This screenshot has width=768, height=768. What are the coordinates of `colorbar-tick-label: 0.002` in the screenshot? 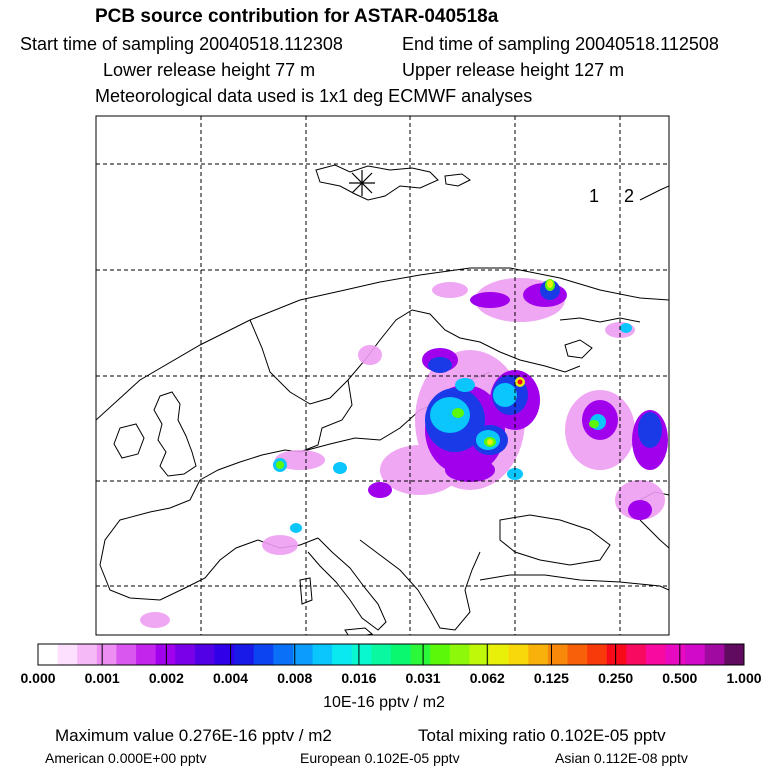 It's located at (166, 678).